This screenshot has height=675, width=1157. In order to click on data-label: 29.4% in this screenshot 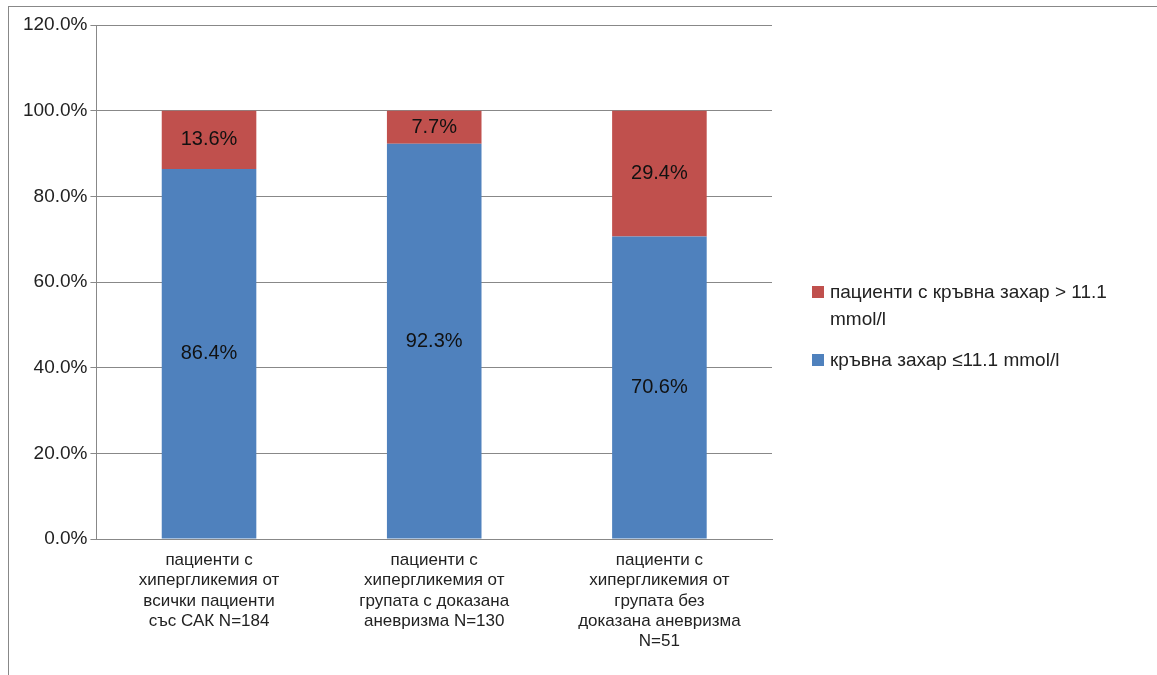, I will do `click(659, 172)`.